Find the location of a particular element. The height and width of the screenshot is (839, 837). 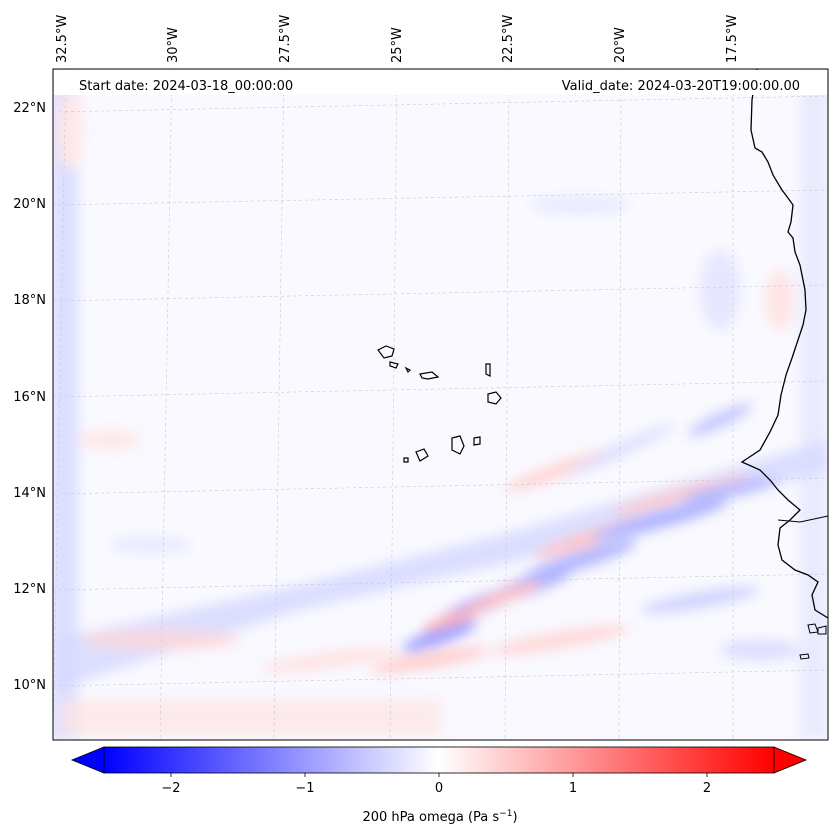

colorbar-tick: 1 is located at coordinates (573, 788).